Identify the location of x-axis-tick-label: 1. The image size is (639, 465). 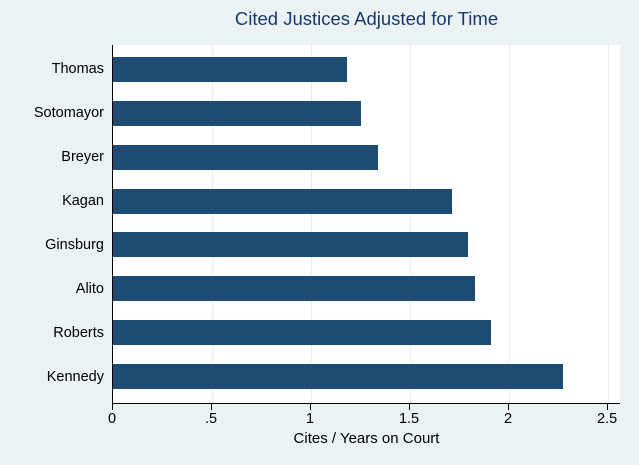
(310, 419).